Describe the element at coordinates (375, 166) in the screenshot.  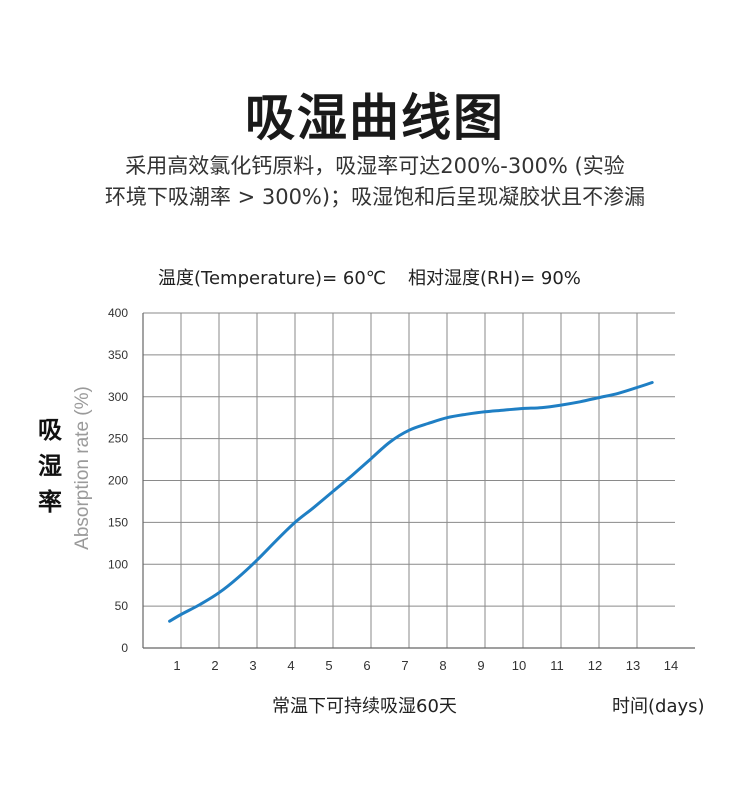
I see `description-line-1: 采用高效氯化钙原料，吸湿率可达200%-300% (实验` at that location.